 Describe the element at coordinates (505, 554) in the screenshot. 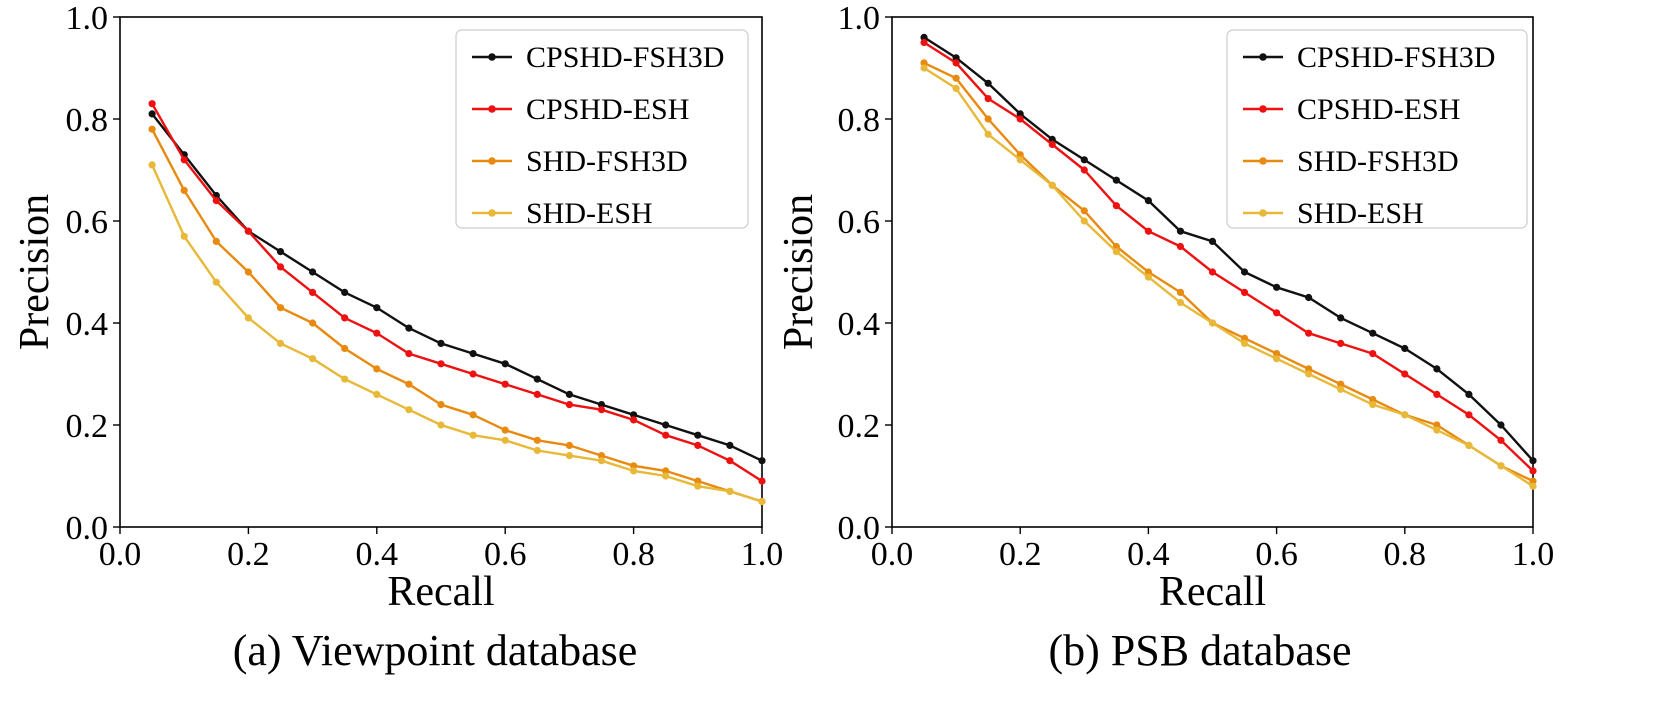

I see `x-tick-label: 0.6` at that location.